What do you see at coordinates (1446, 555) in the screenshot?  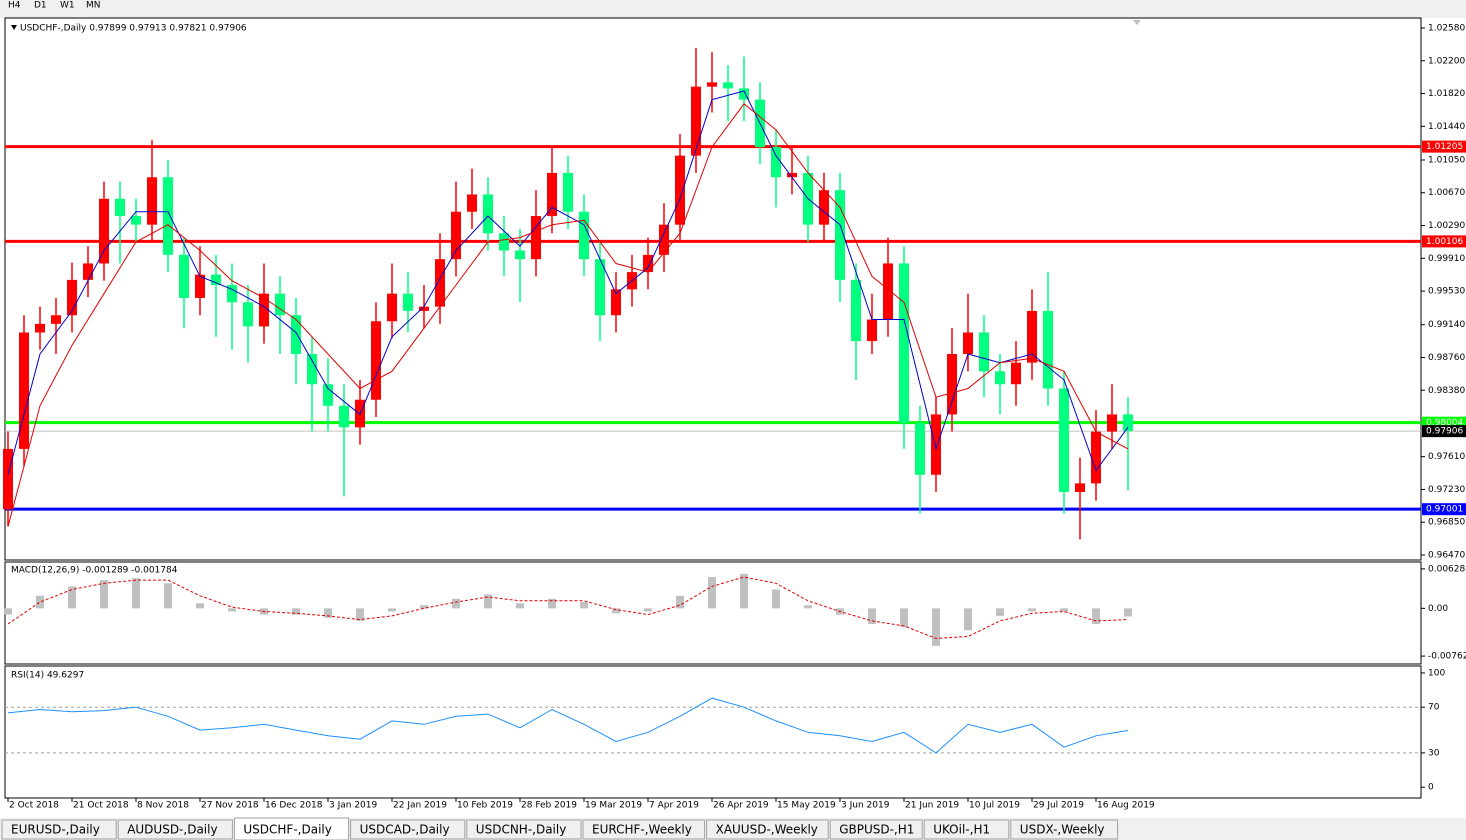 I see `y-tick-label: 0.96470` at bounding box center [1446, 555].